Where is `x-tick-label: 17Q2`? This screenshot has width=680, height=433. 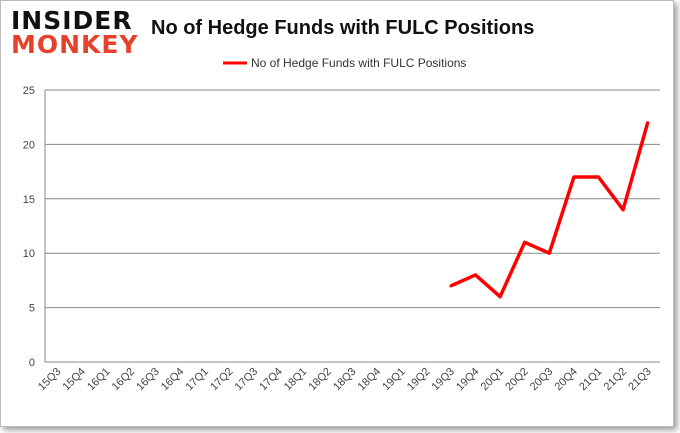 x-tick-label: 17Q2 is located at coordinates (222, 380).